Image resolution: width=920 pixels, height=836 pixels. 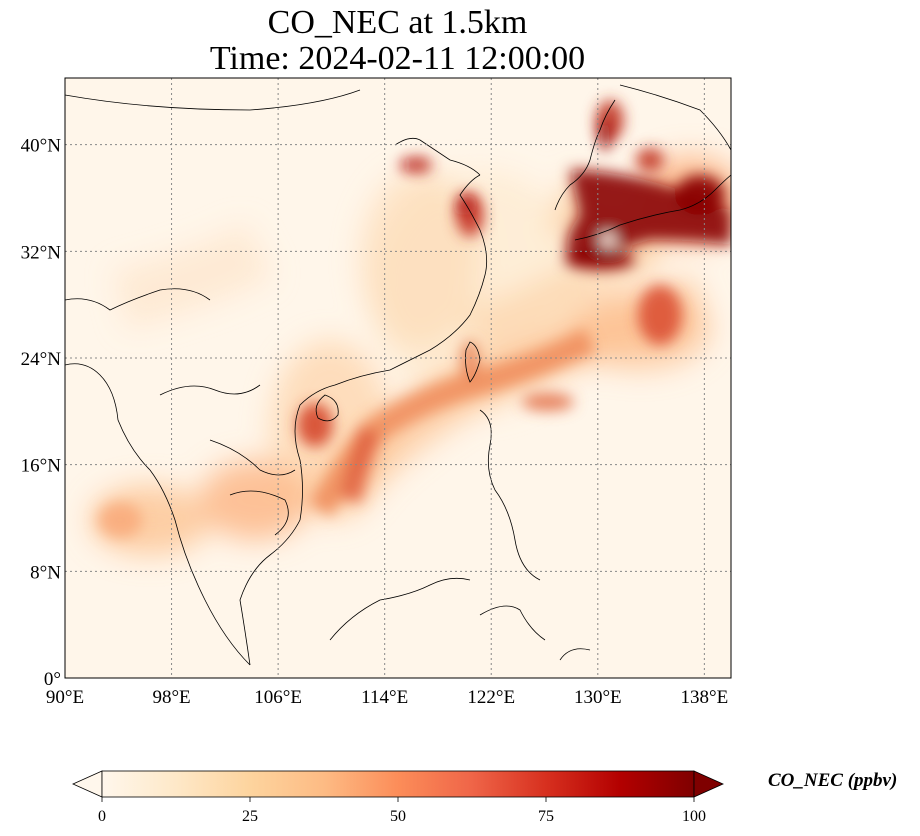 I want to click on colorbar-tick-label: 75, so click(x=546, y=816).